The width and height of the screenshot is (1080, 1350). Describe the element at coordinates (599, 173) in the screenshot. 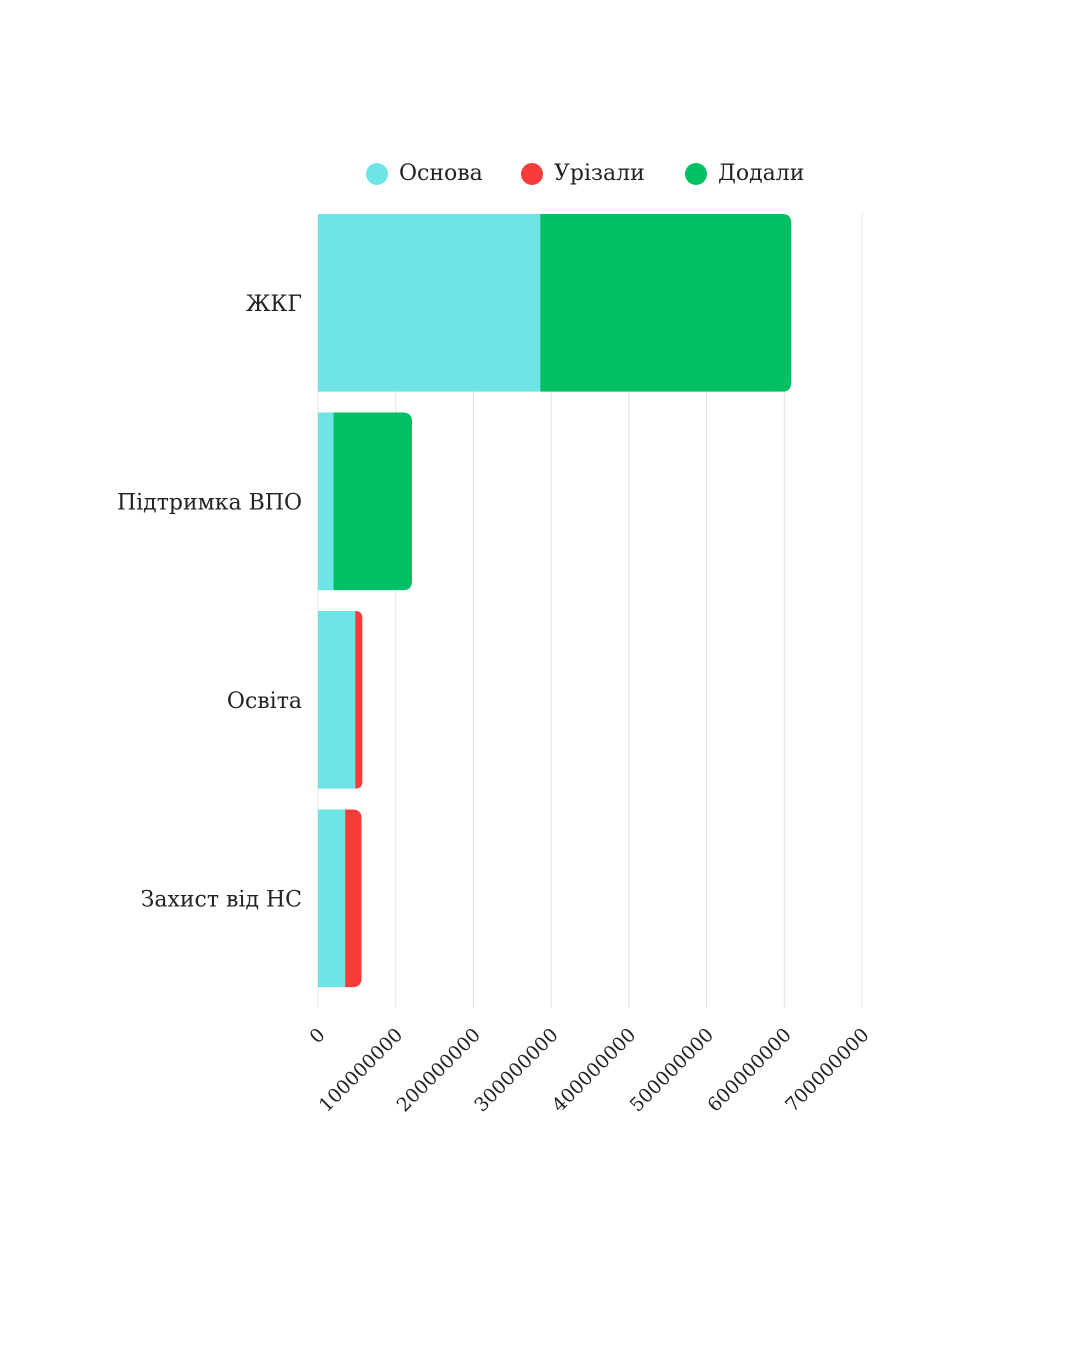

I see `legend-label: Урізали` at that location.